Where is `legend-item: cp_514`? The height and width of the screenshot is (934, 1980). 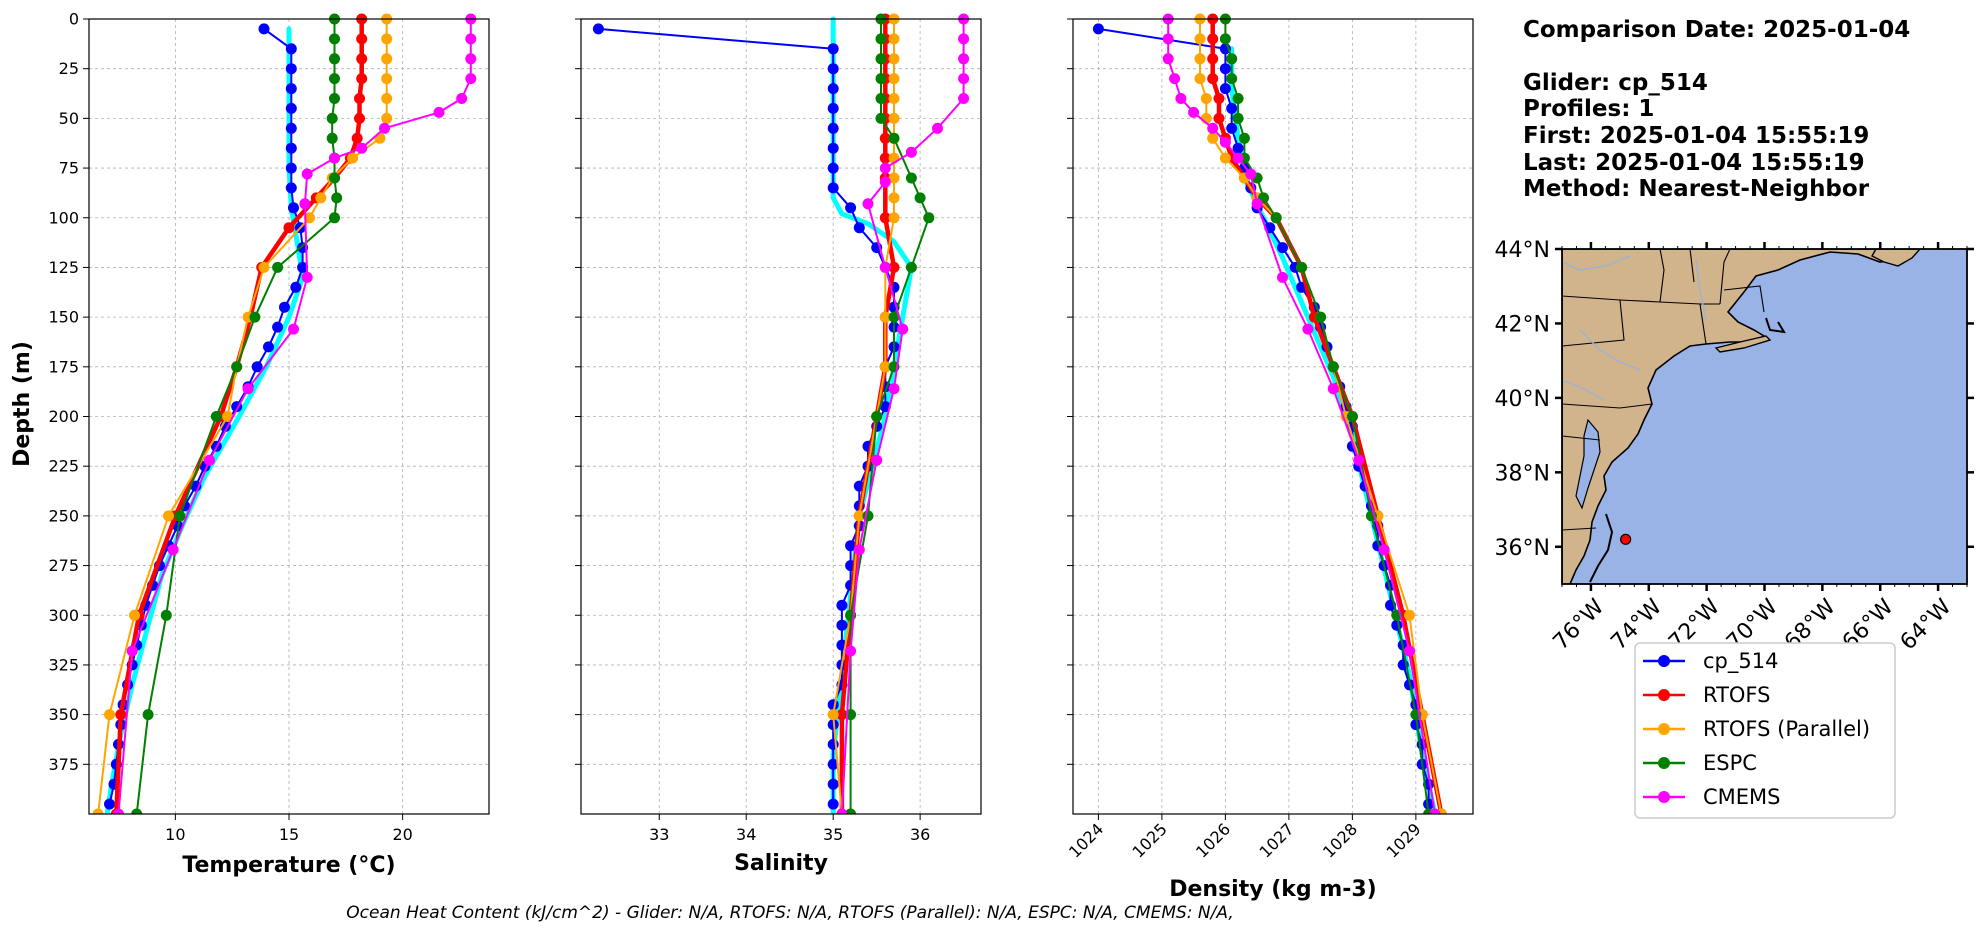 legend-item: cp_514 is located at coordinates (1710, 661).